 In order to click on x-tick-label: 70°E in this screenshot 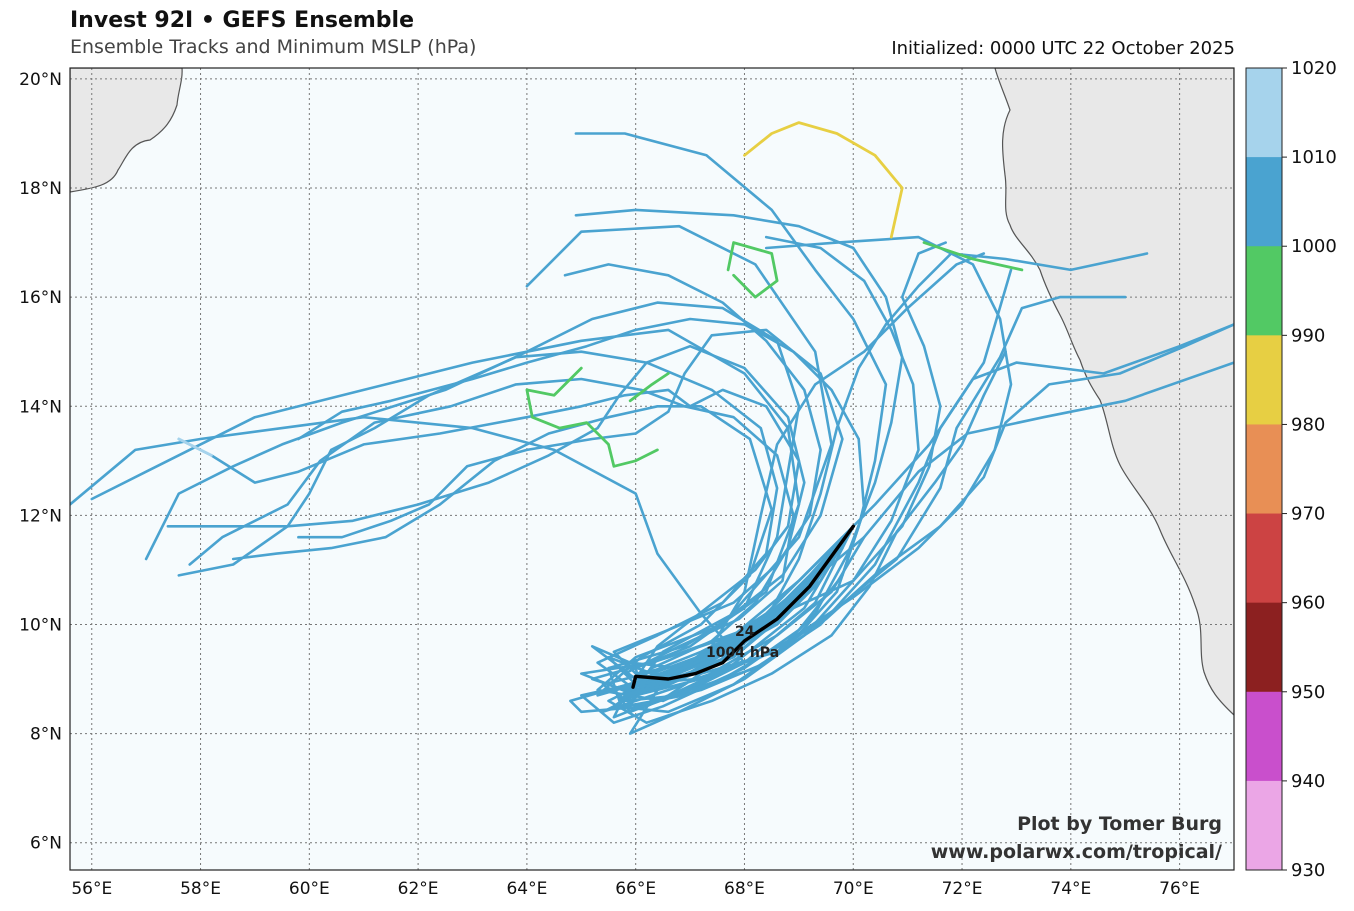, I will do `click(853, 889)`.